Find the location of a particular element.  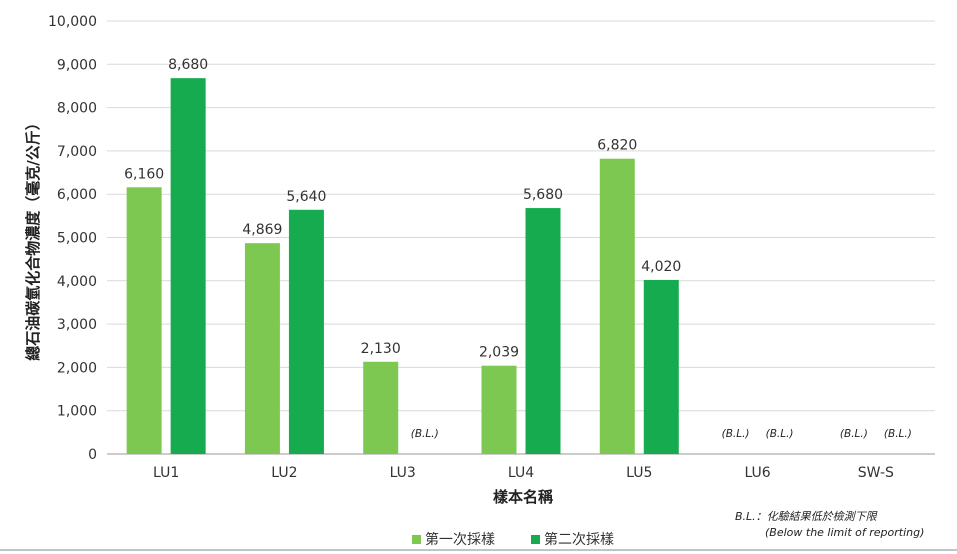

y-tick-label: 3,000 is located at coordinates (77, 325).